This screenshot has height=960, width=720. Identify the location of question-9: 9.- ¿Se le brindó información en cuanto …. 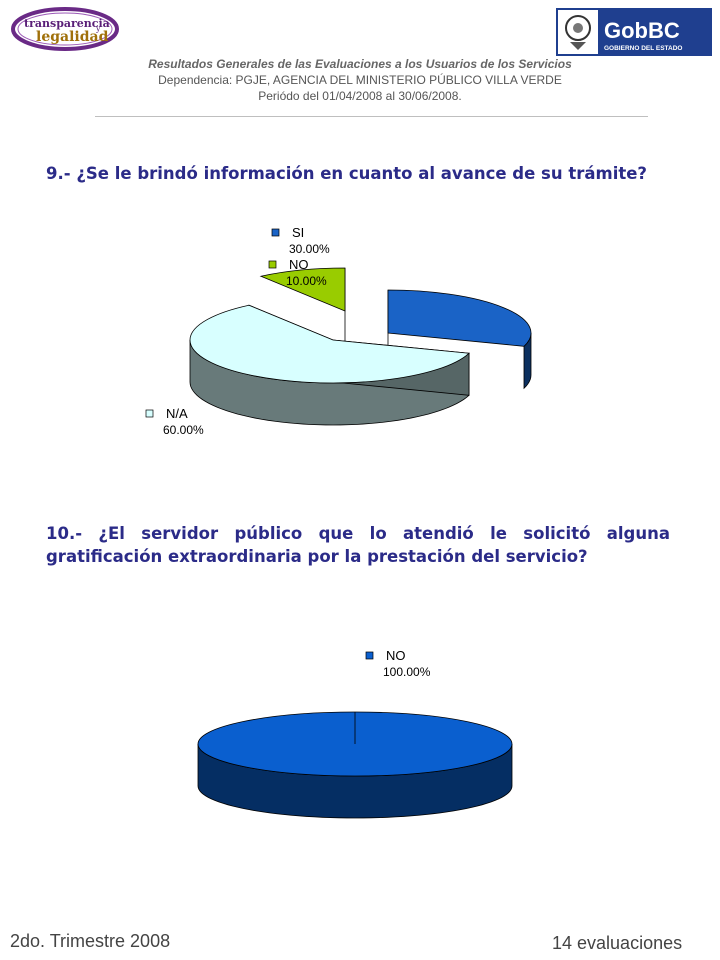
(347, 173).